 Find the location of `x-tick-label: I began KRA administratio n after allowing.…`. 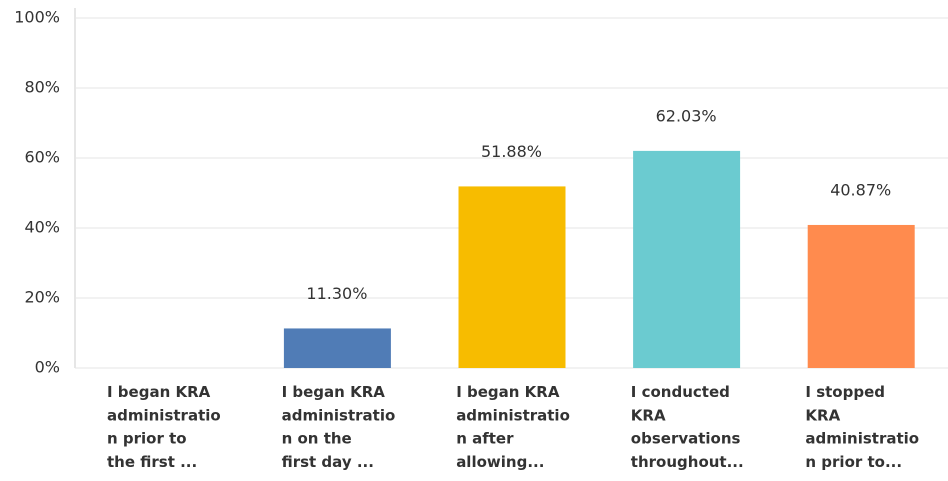

x-tick-label: I began KRA administratio n after allowing.… is located at coordinates (513, 427).